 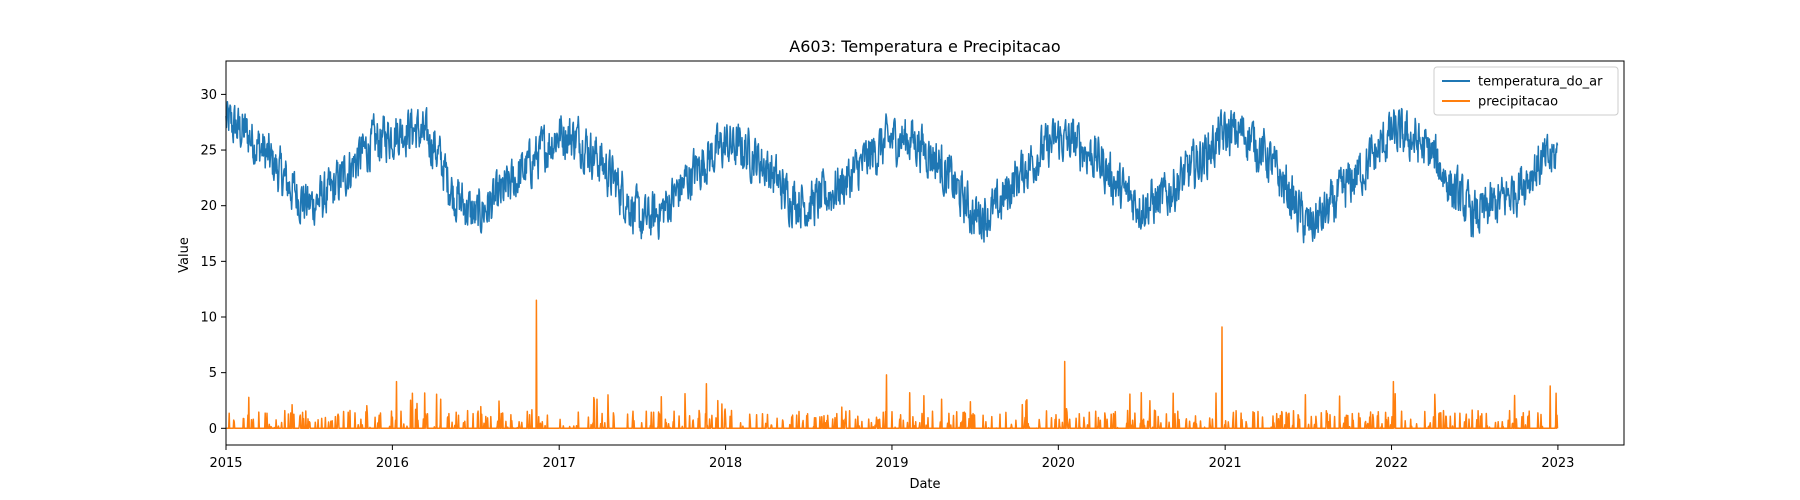 What do you see at coordinates (1225, 463) in the screenshot?
I see `x-tick-label: 2021` at bounding box center [1225, 463].